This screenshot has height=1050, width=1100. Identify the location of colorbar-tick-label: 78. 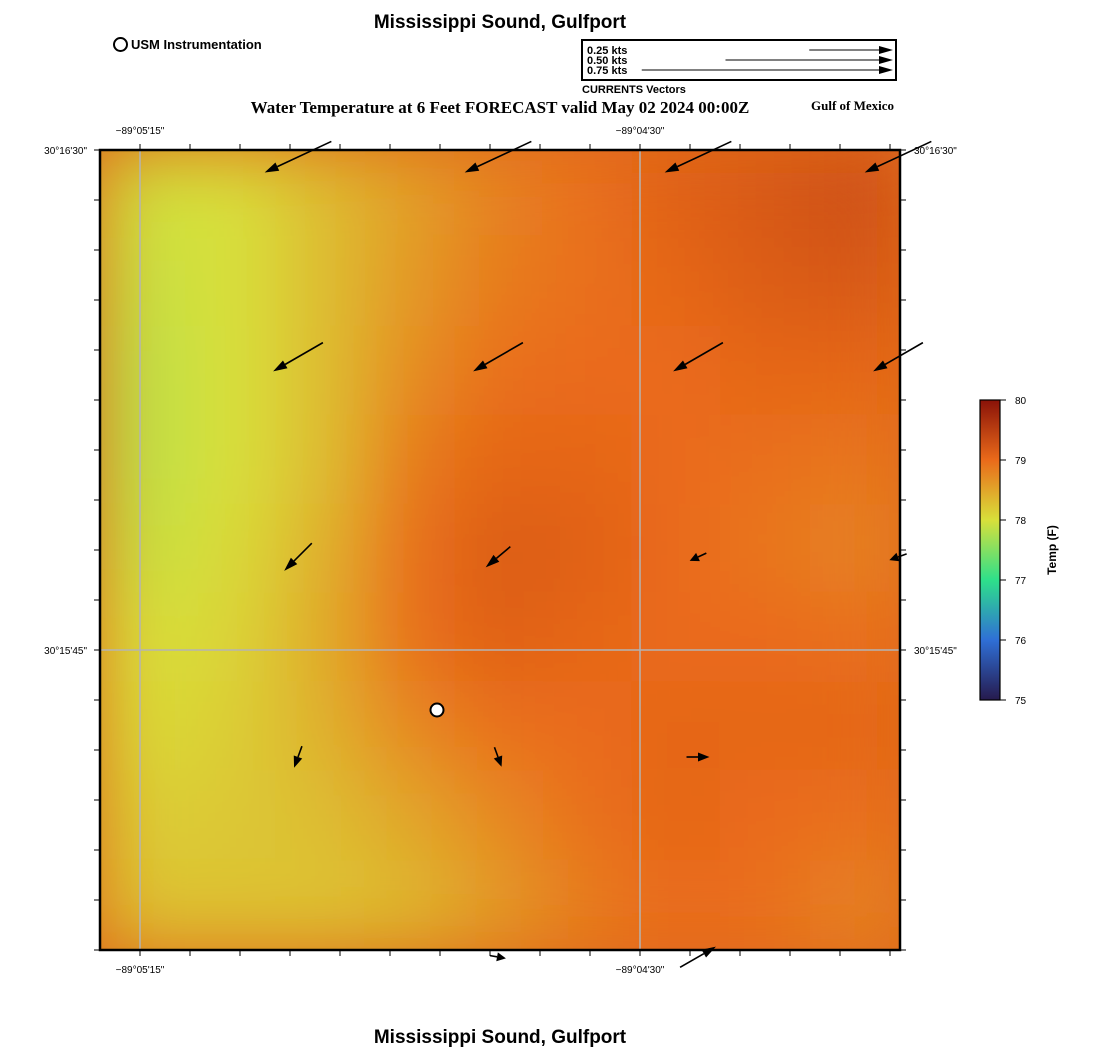
(1021, 521).